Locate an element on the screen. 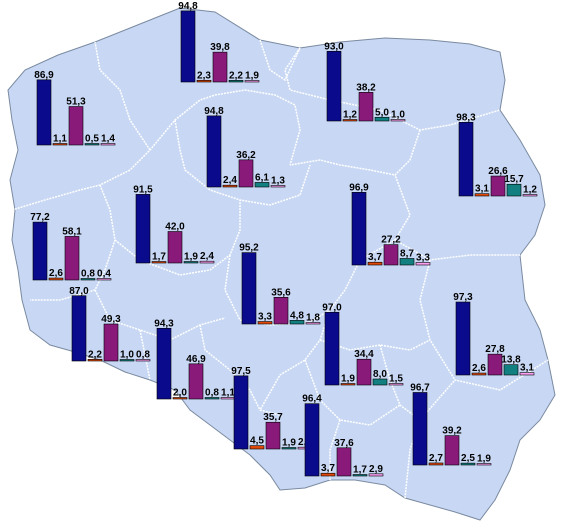 The height and width of the screenshot is (527, 561). region-chart: 96,9 3,7 27,2 8,7 3,3 is located at coordinates (389, 224).